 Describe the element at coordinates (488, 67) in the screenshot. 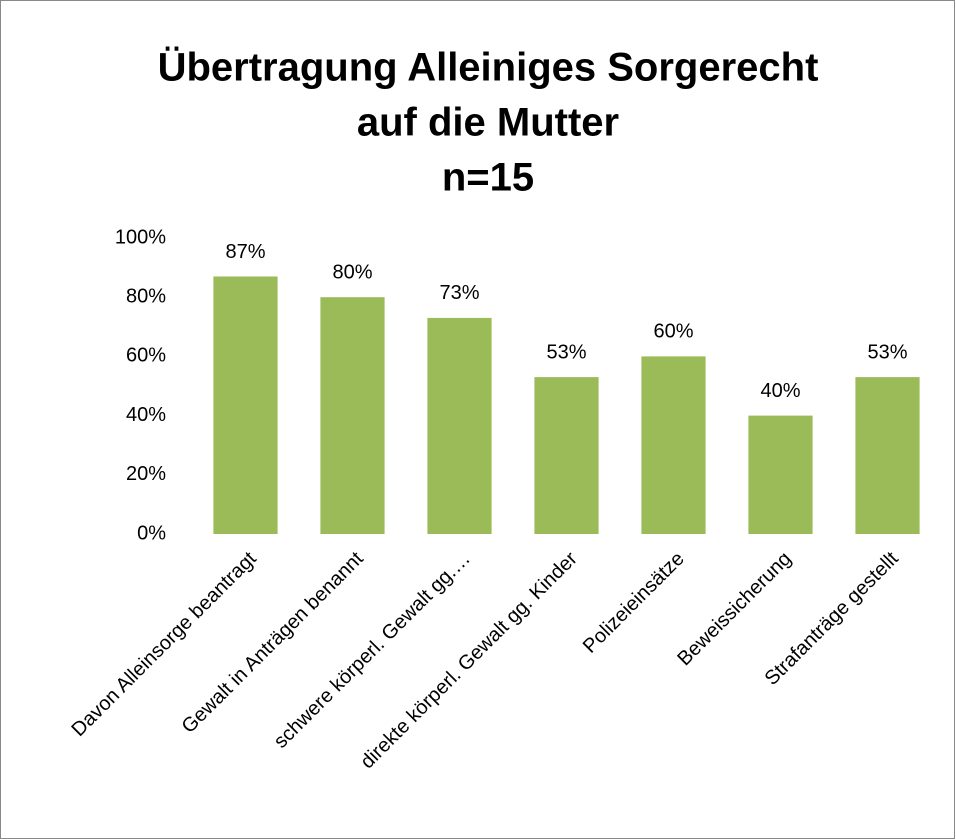

I see `chart-title: Übertragung Alleiniges Sorgerecht` at that location.